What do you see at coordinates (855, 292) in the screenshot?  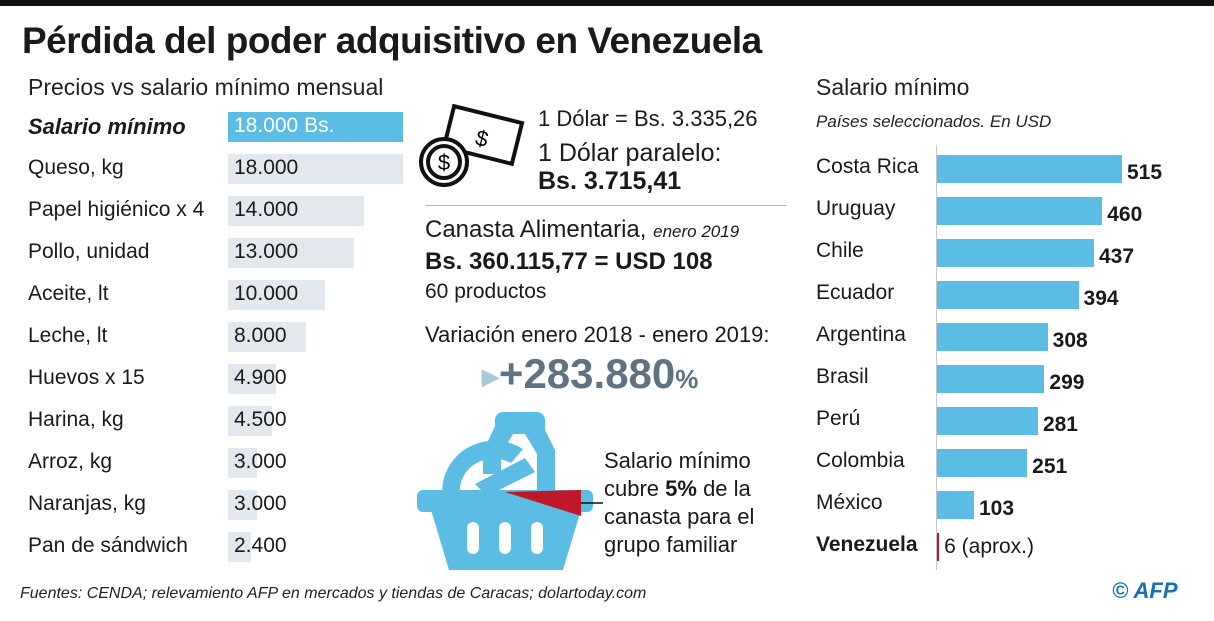 I see `bar-label: Ecuador` at bounding box center [855, 292].